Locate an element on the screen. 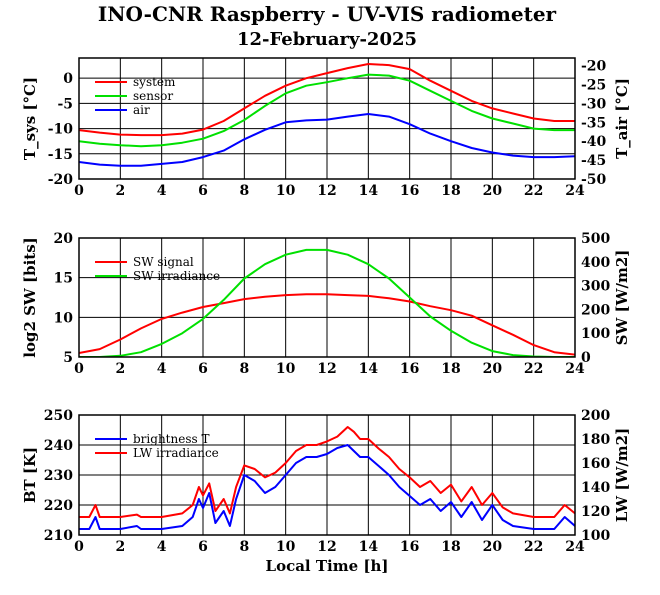  y-tick-label: 230 is located at coordinates (58, 476).